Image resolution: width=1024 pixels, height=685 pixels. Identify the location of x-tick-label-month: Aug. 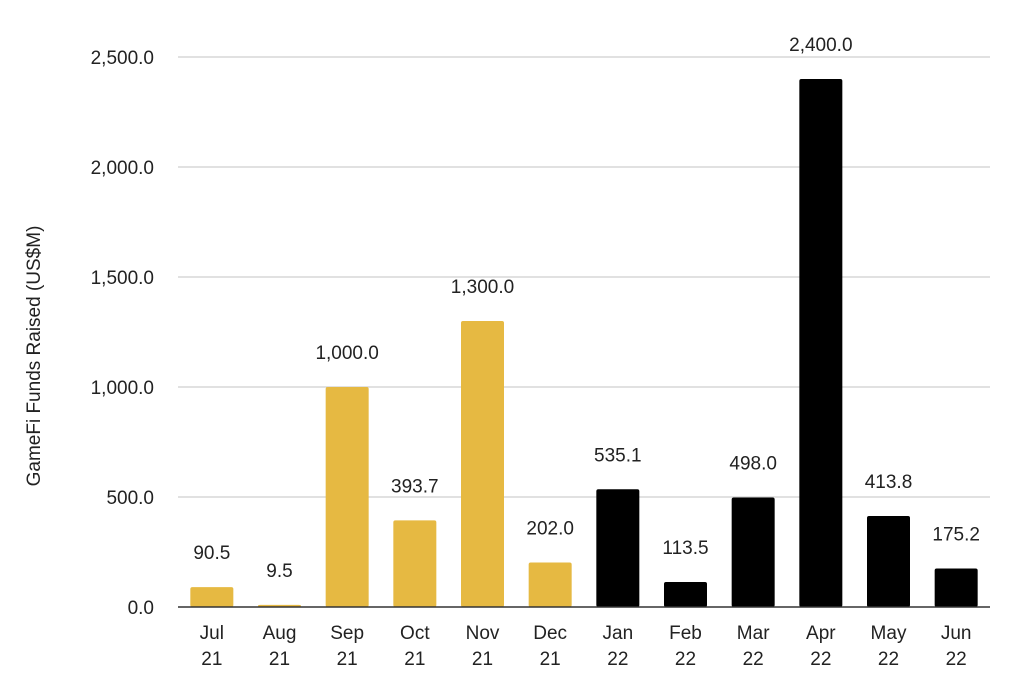
(280, 633).